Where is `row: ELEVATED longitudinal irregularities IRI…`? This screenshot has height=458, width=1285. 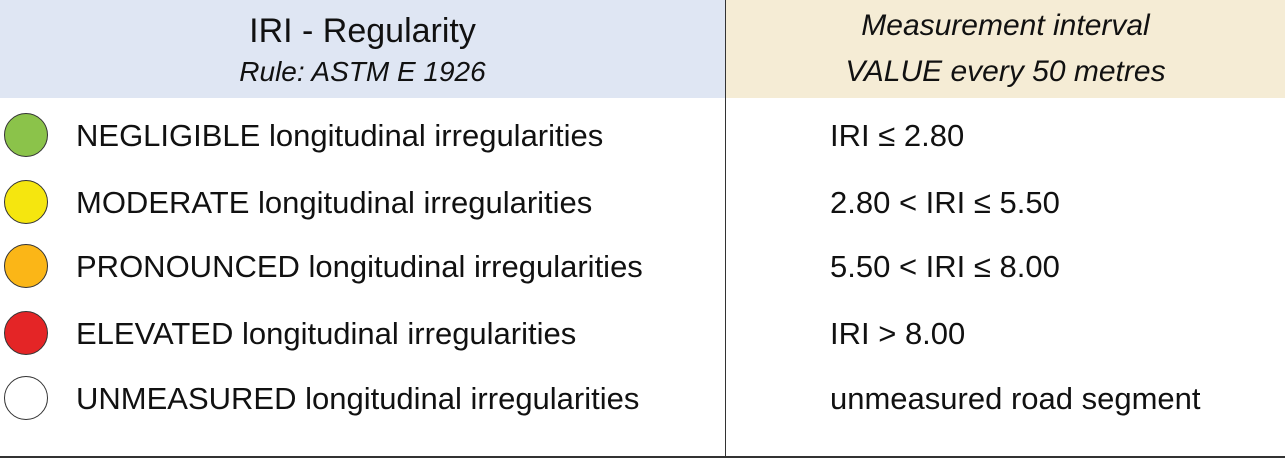
row: ELEVATED longitudinal irregularities IRI… is located at coordinates (642, 334).